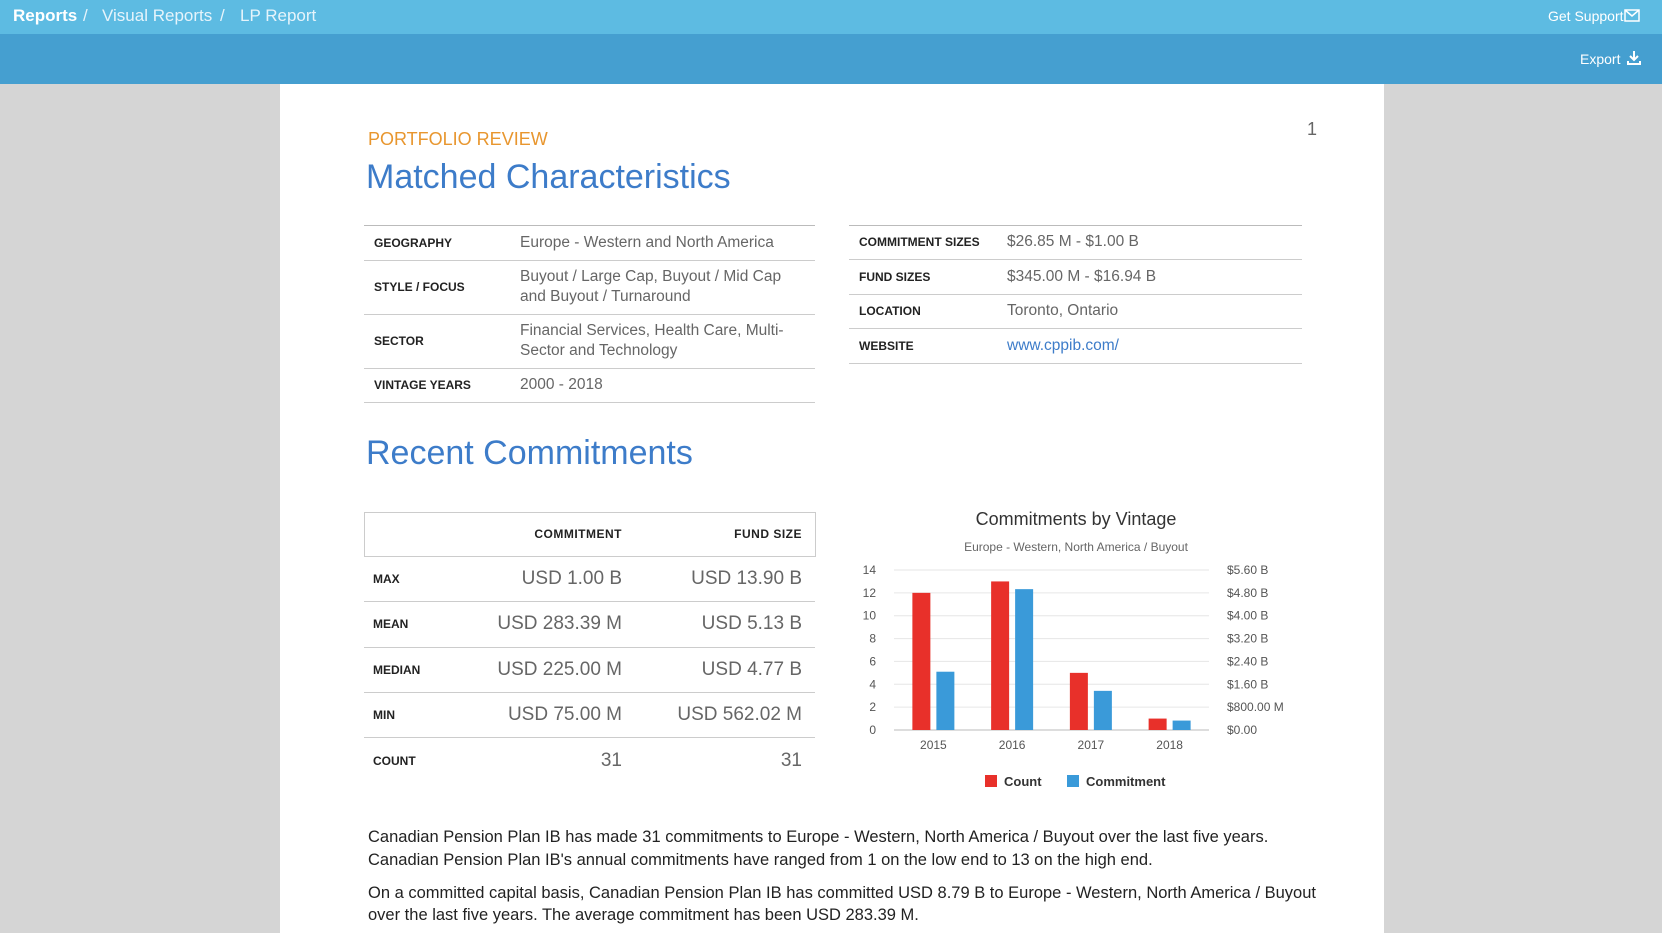  What do you see at coordinates (1076, 547) in the screenshot?
I see `chart-subtitle: Europe - Western, North America / Buyout` at bounding box center [1076, 547].